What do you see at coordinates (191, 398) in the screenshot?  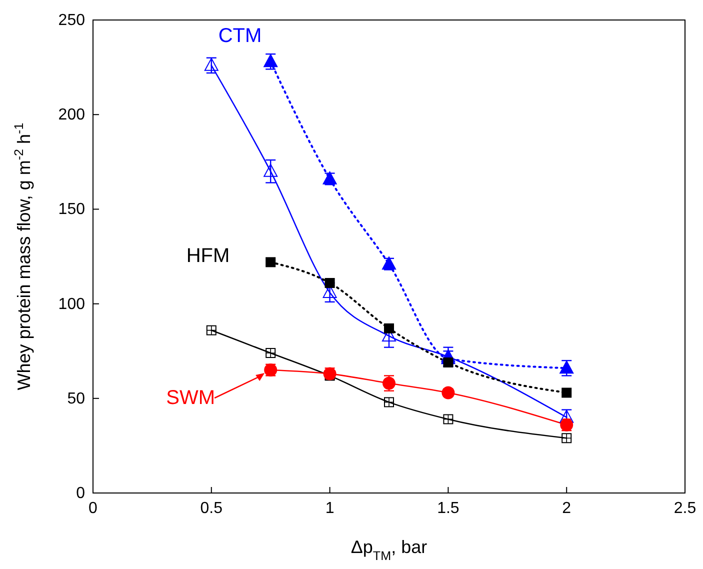 I see `annotation: SWM` at bounding box center [191, 398].